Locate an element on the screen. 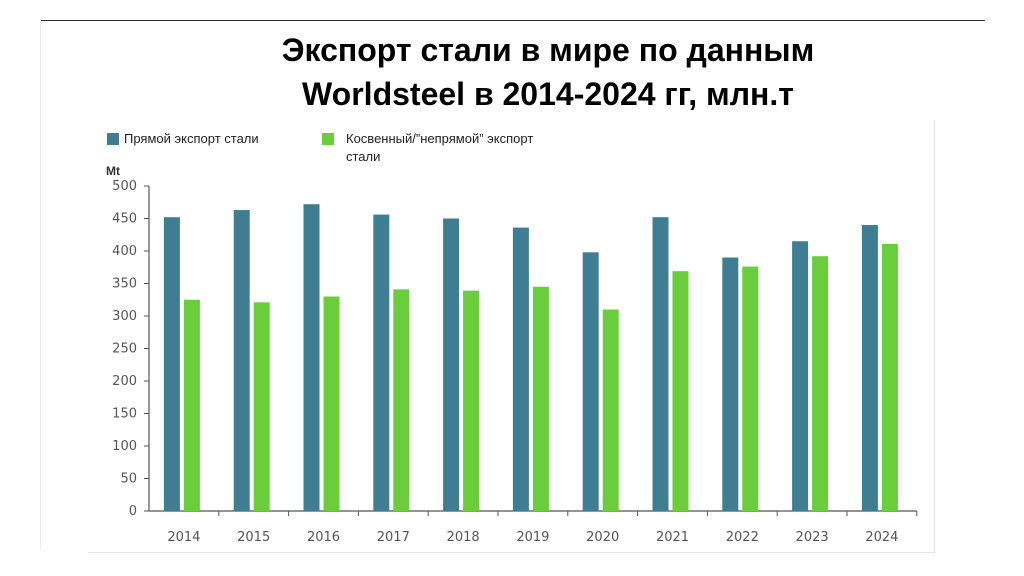 The width and height of the screenshot is (1024, 576). x-tick-label: 2024 is located at coordinates (881, 537).